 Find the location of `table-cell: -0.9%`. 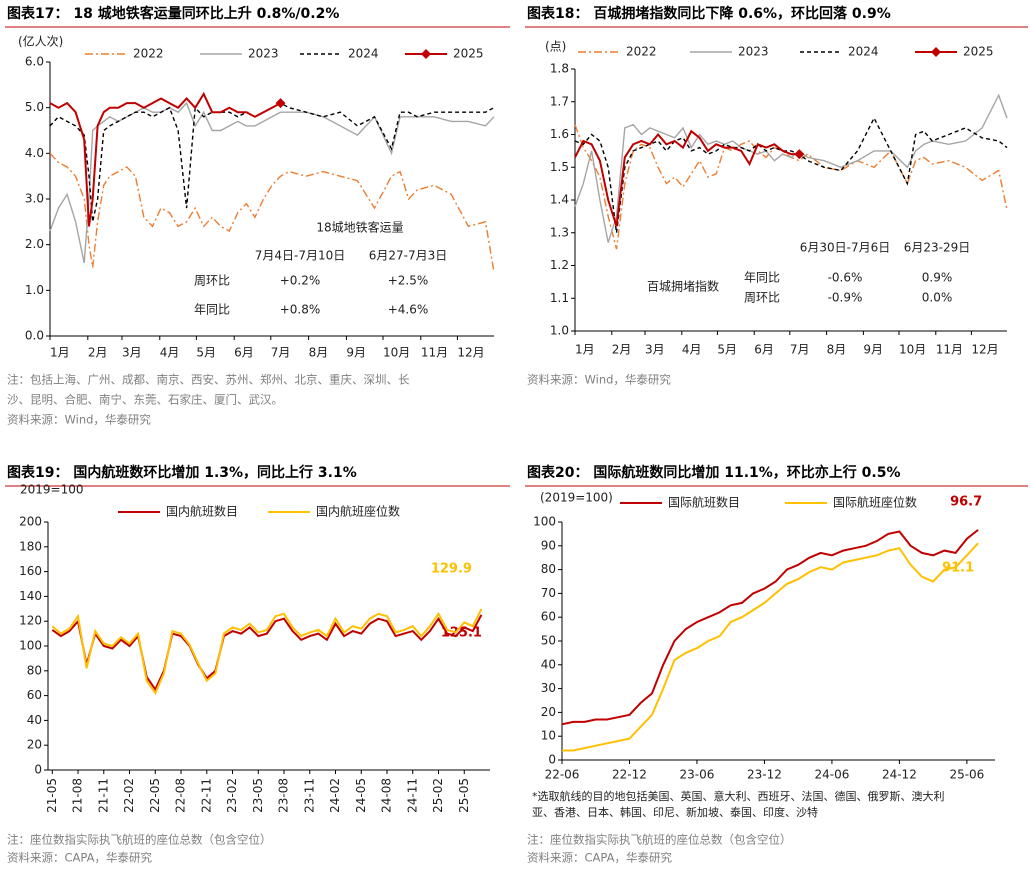

table-cell: -0.9% is located at coordinates (845, 298).